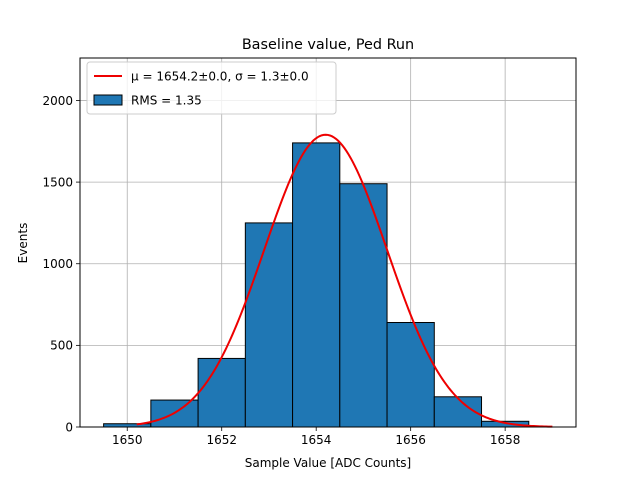  Describe the element at coordinates (220, 77) in the screenshot. I see `legend-fit-label: μ = 1654.2±0.0, σ = 1.3±0.0` at that location.